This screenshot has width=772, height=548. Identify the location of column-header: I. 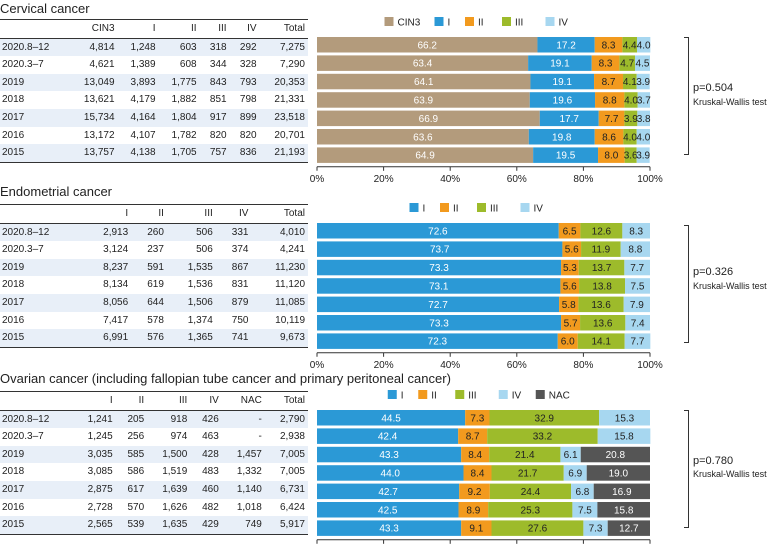
(138, 29).